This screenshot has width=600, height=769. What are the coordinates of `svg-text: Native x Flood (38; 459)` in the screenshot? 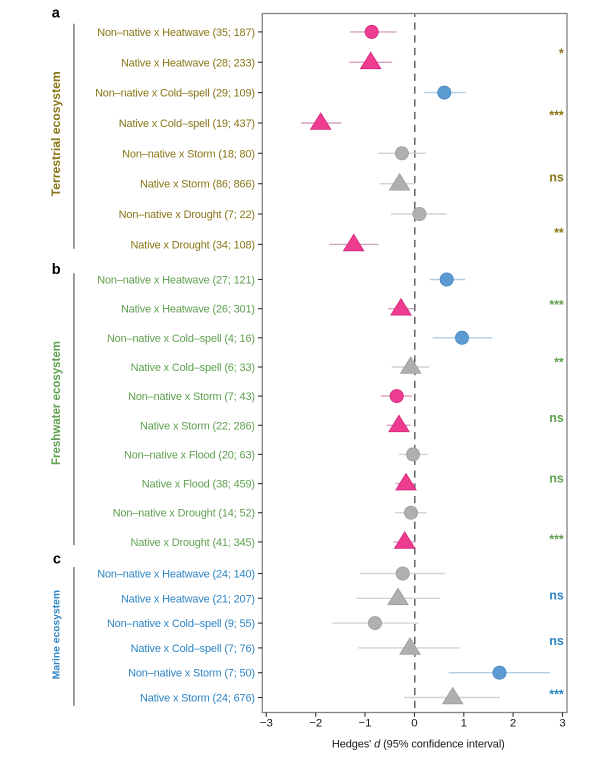 It's located at (198, 485).